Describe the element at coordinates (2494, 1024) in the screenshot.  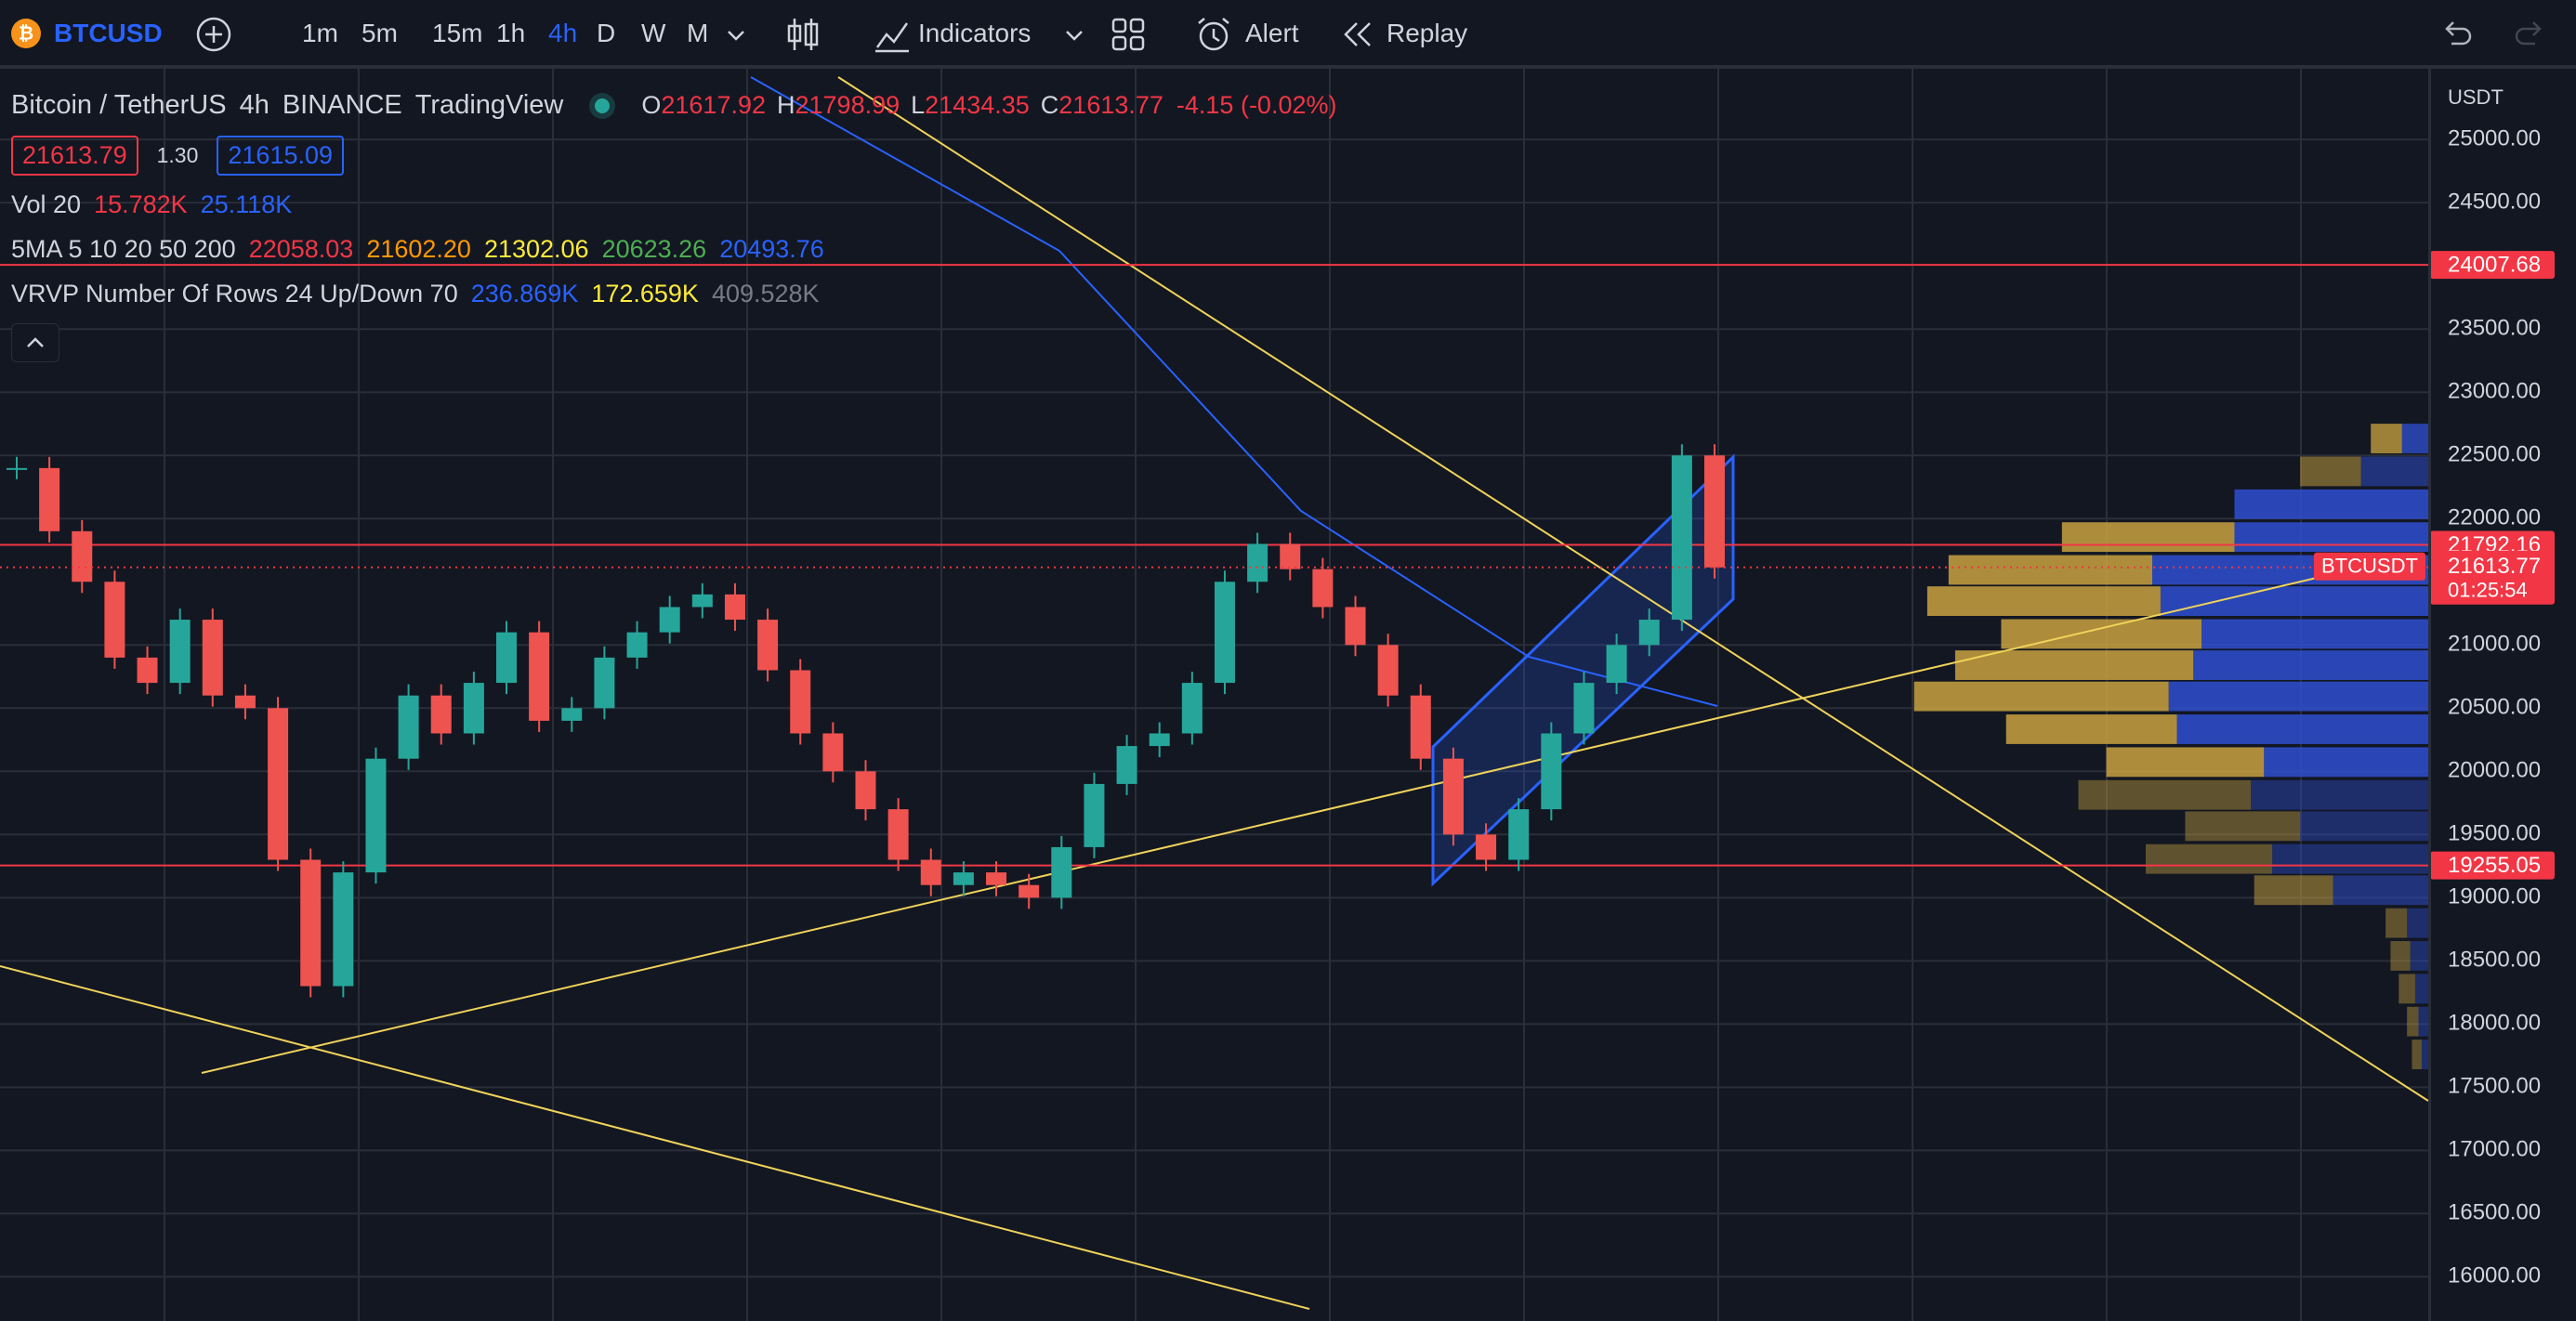
I see `price-tick-label: 18000.00` at that location.